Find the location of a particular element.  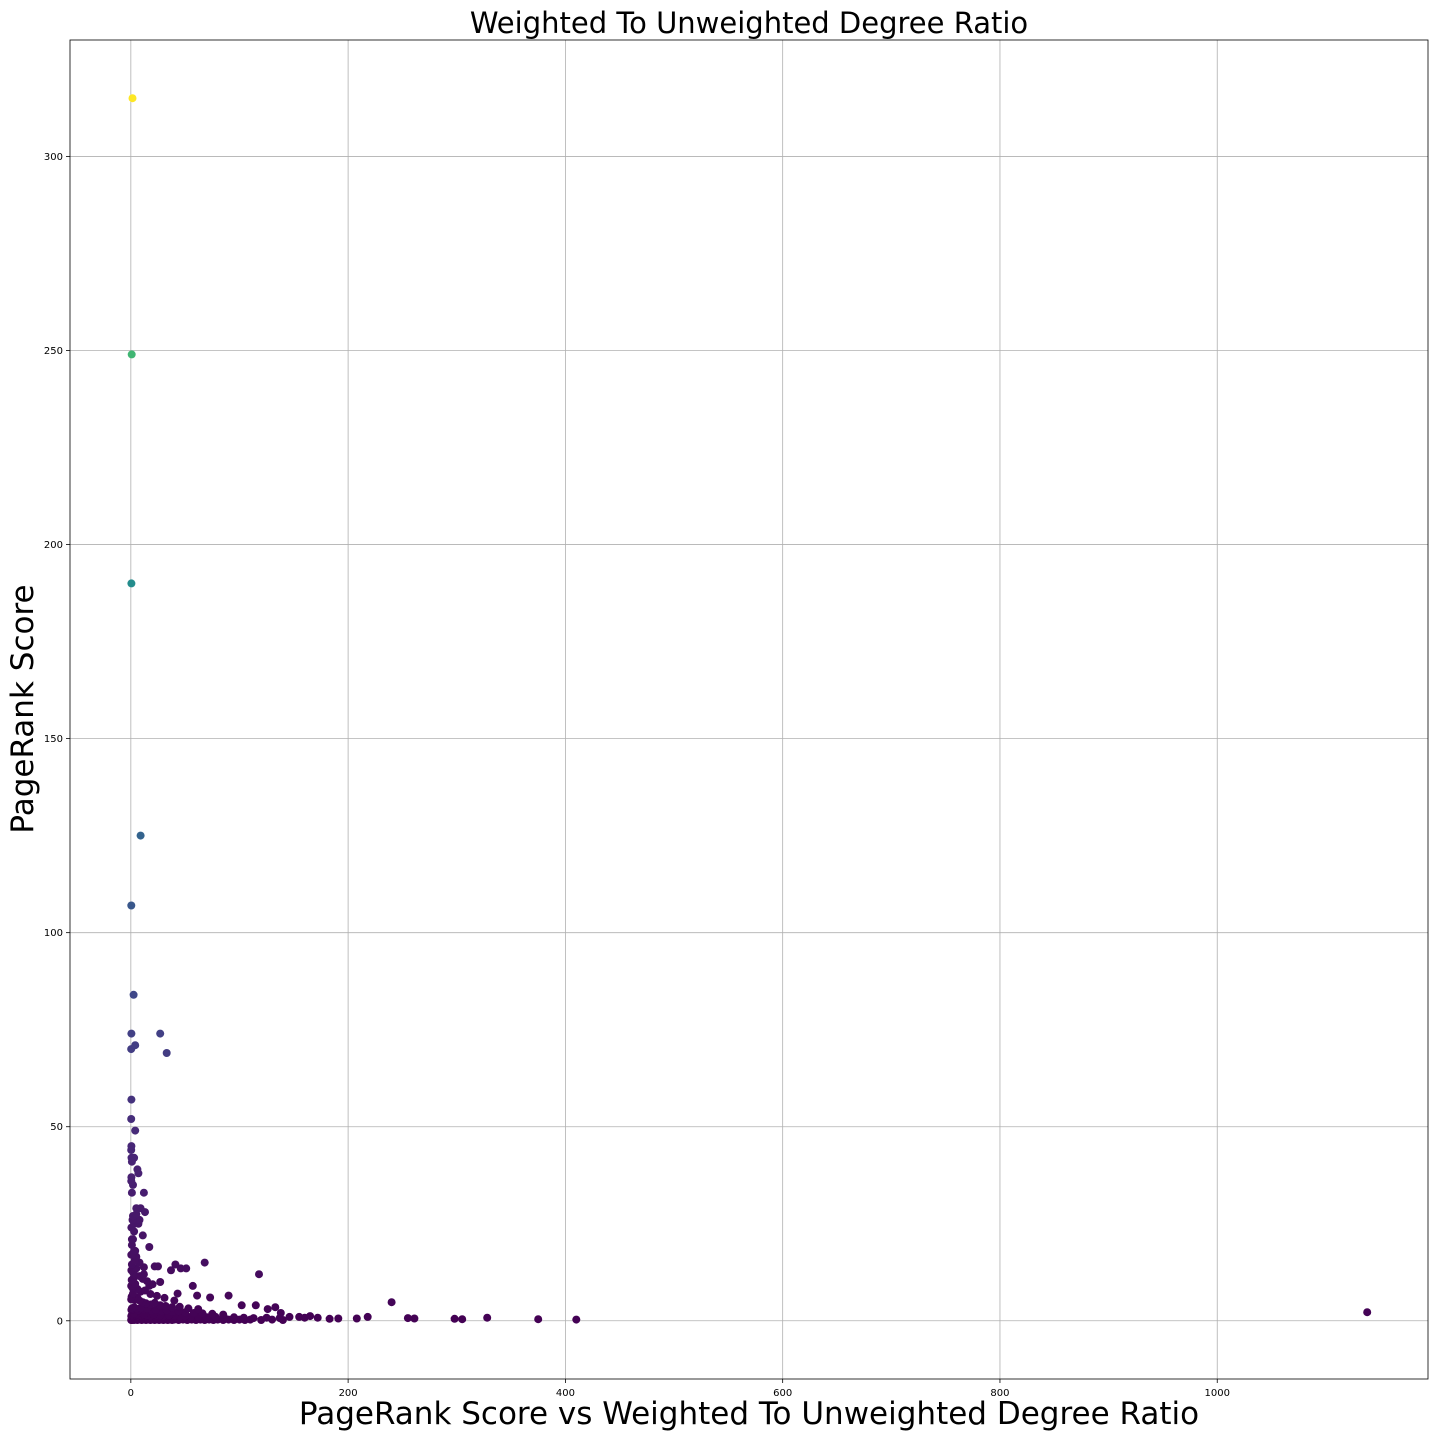

y-axis-label: PageRank Score is located at coordinates (23, 708).